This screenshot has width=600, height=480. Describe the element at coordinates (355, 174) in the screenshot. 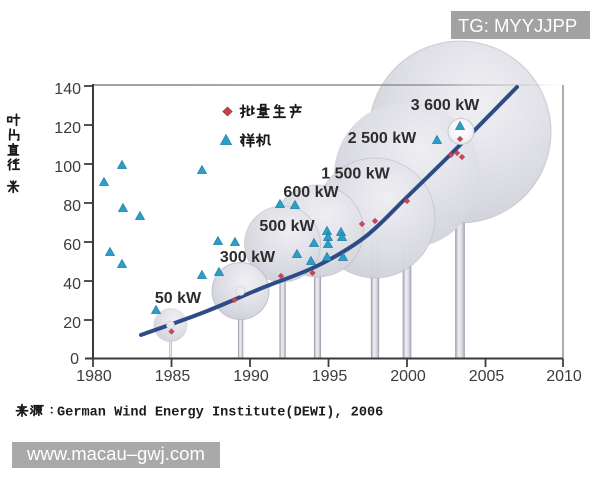

I see `svg-text: 1 500 kW` at that location.